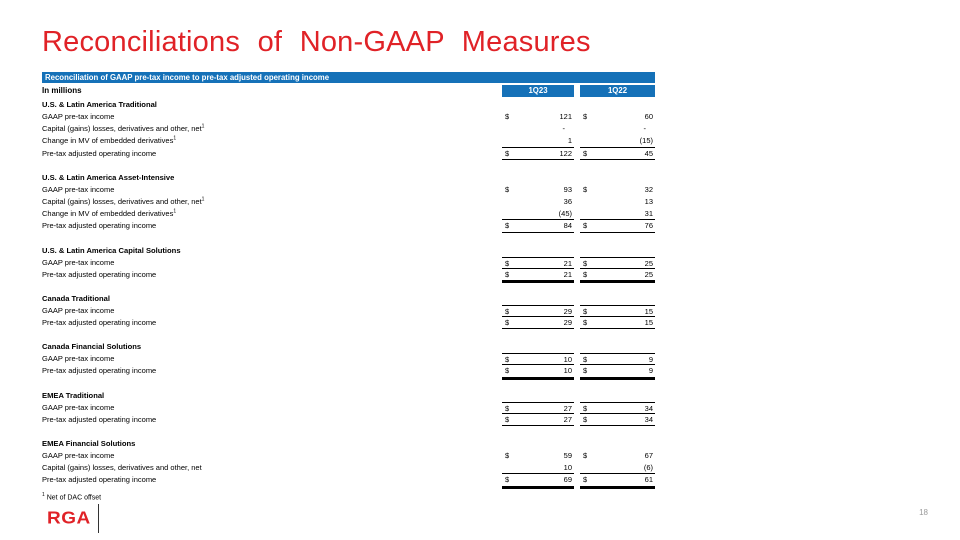  I want to click on table-row: GAAP pre-tax income $93 $32, so click(348, 190).